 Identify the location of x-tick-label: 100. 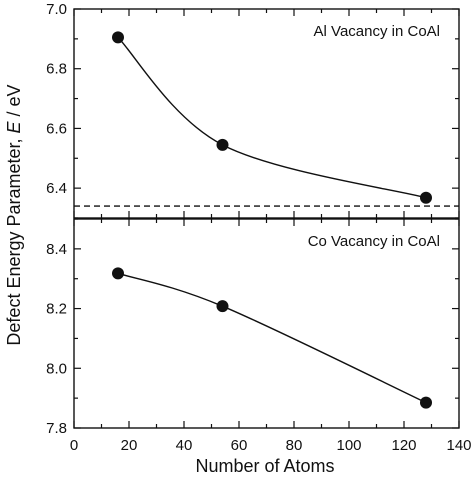
(348, 445).